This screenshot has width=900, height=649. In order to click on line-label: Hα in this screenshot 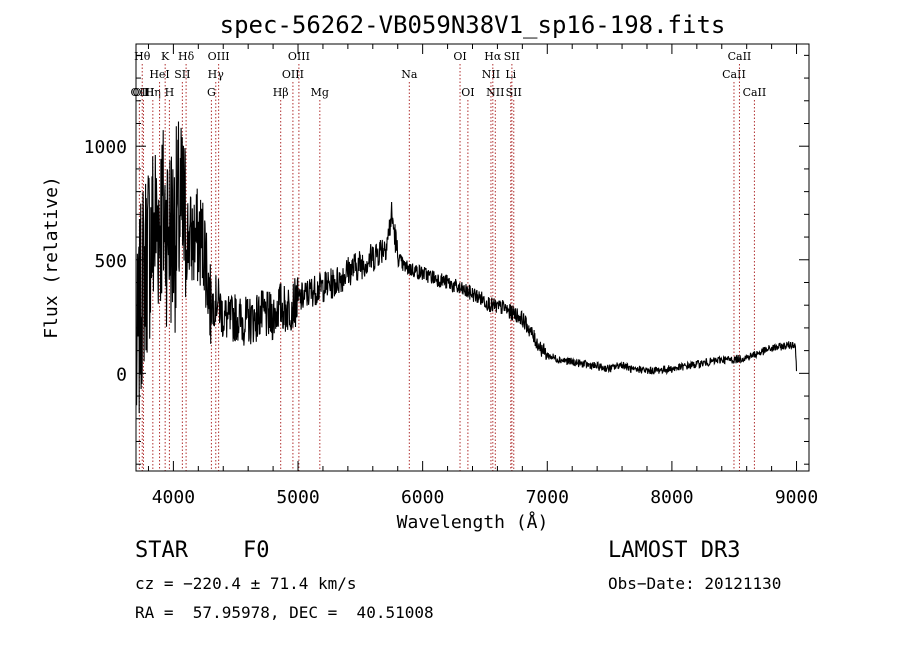, I will do `click(493, 56)`.